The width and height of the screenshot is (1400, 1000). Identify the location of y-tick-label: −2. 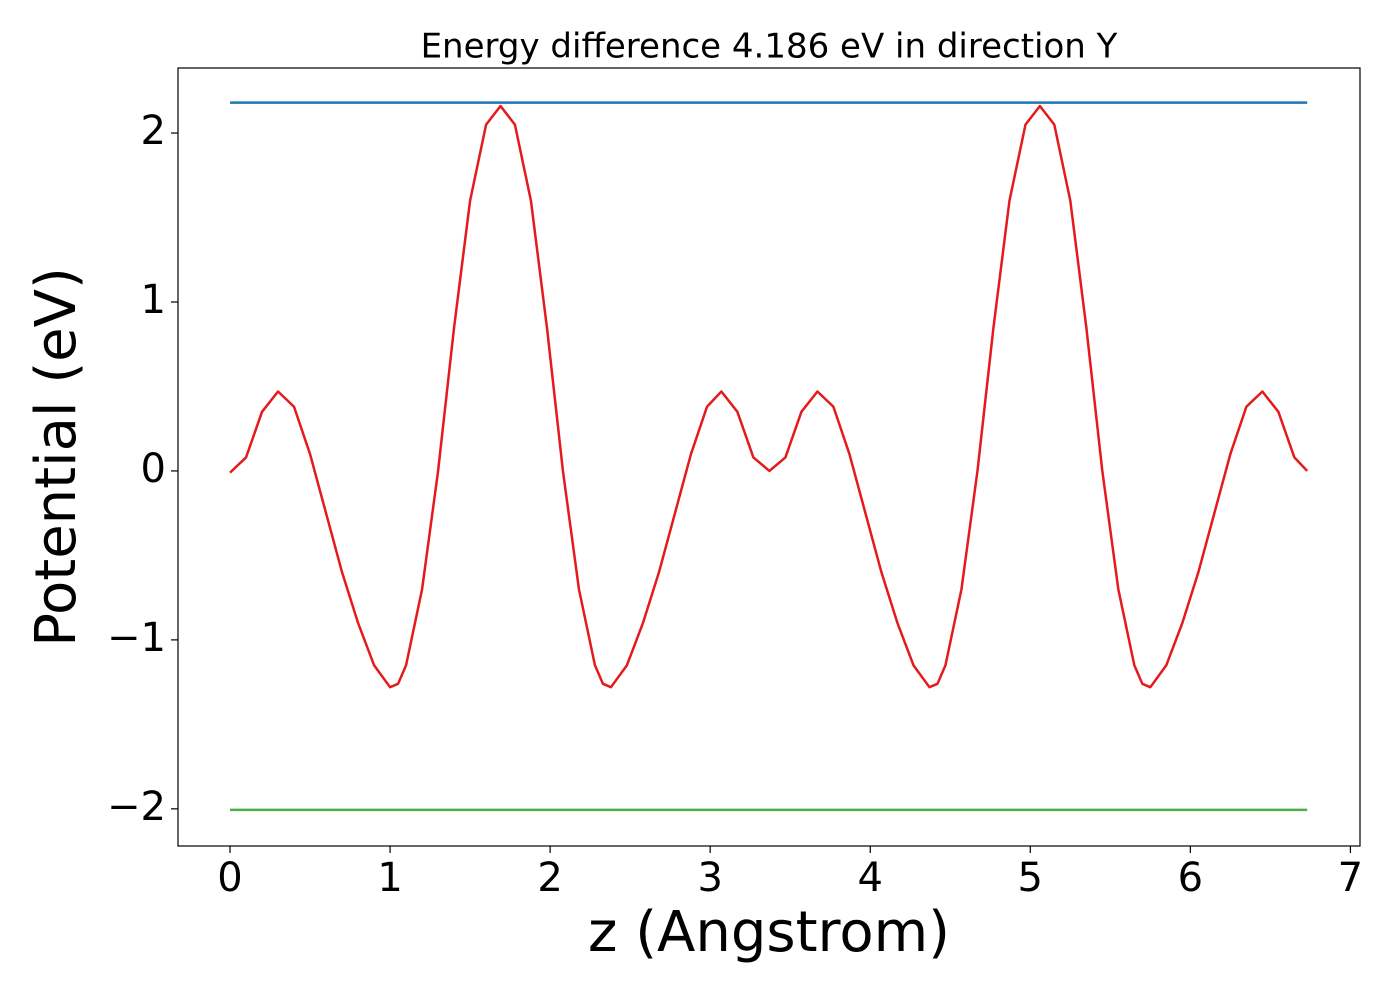
(136, 807).